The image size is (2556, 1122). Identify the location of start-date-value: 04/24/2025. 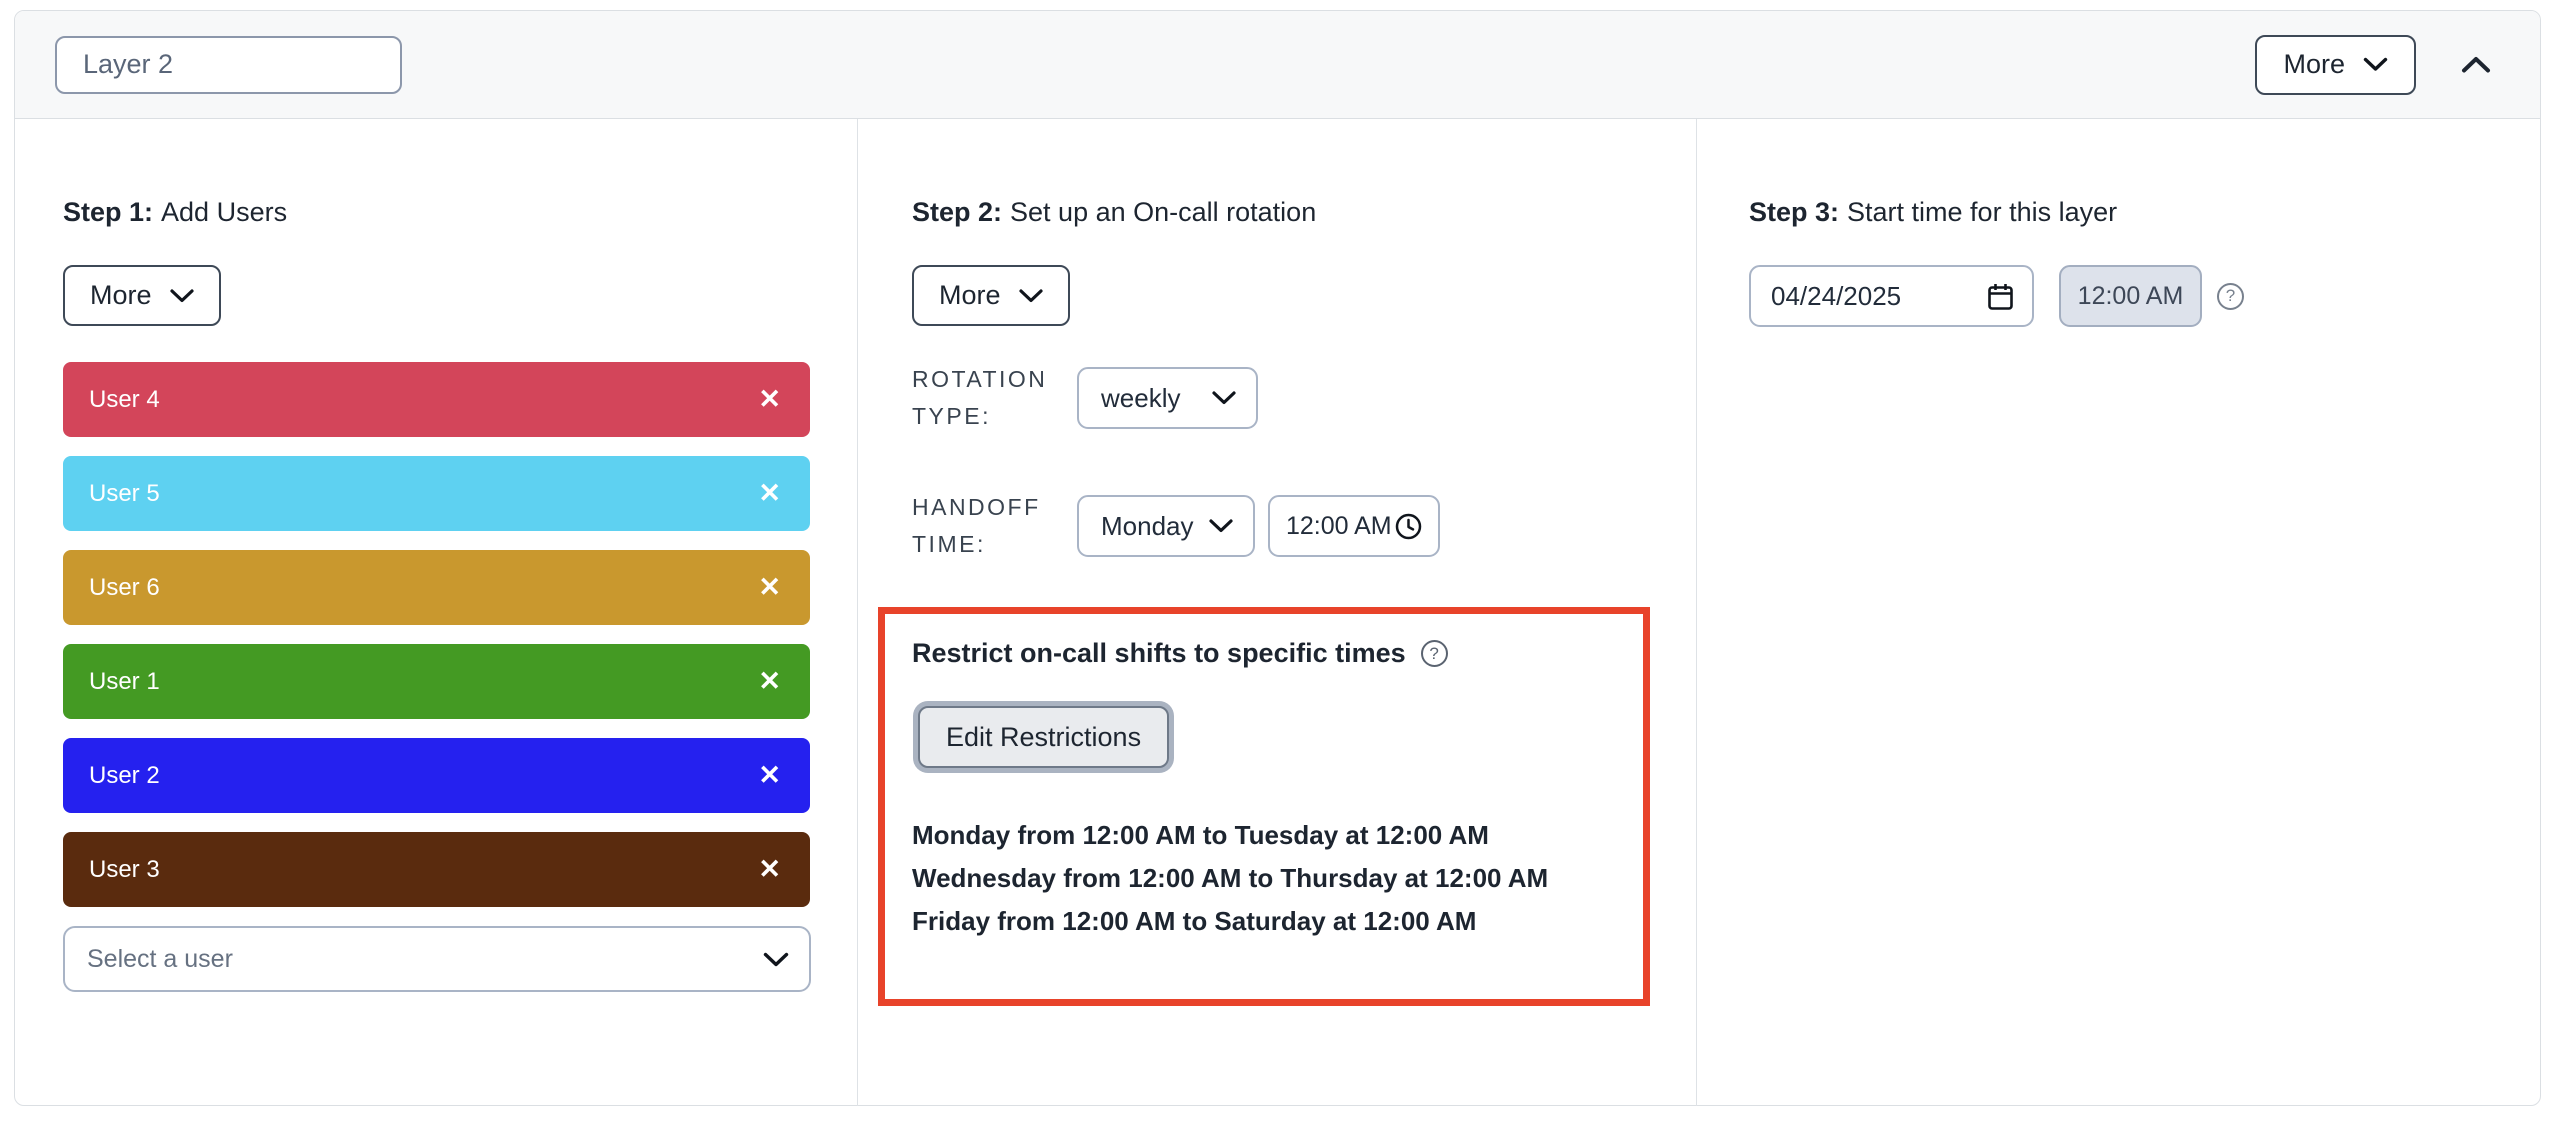
(1836, 295).